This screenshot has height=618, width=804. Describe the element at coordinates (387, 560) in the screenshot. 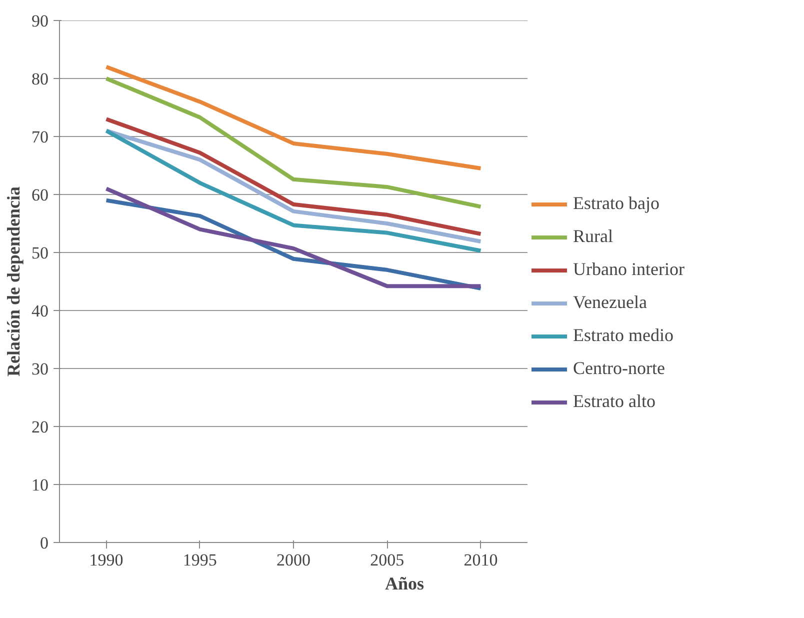

I see `x-tick-label: 2005` at that location.